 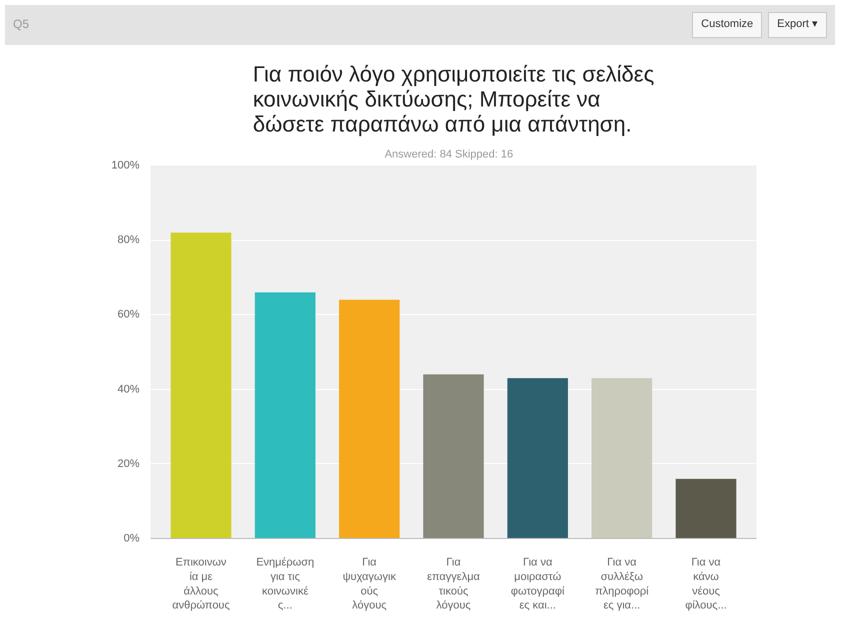 What do you see at coordinates (454, 584) in the screenshot?
I see `x-tick-label: Για επαγγελμα τικούς λόγους` at bounding box center [454, 584].